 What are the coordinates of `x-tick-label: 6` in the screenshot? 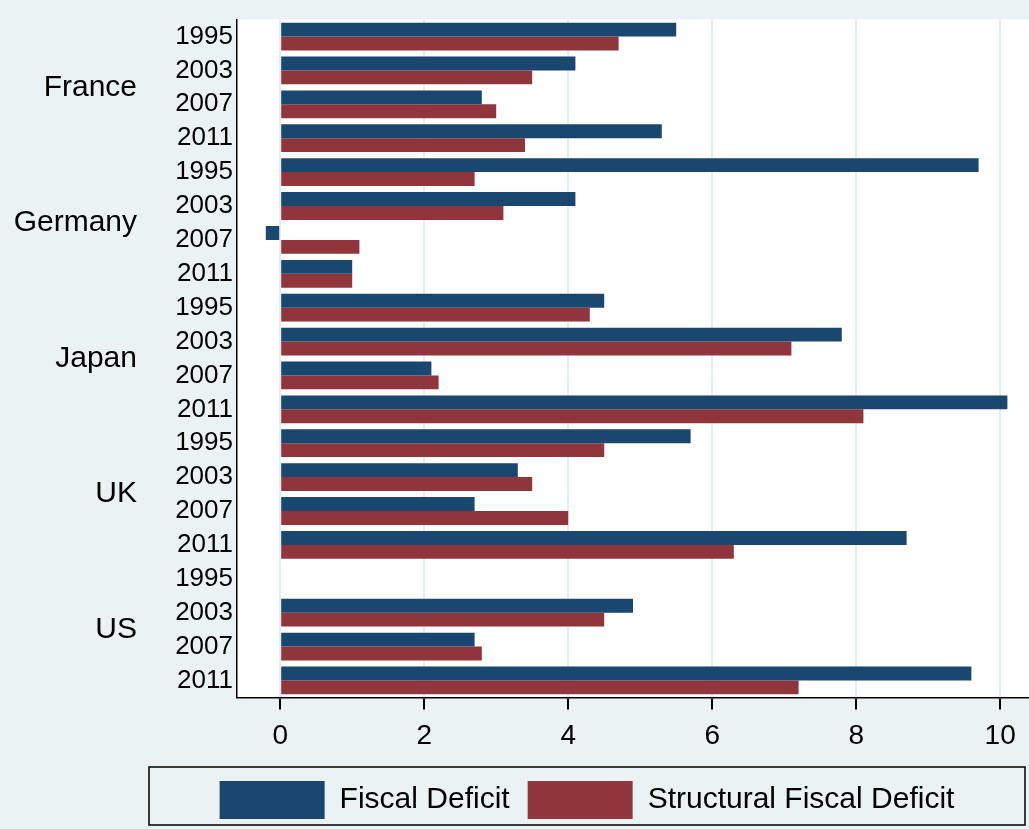 It's located at (712, 734).